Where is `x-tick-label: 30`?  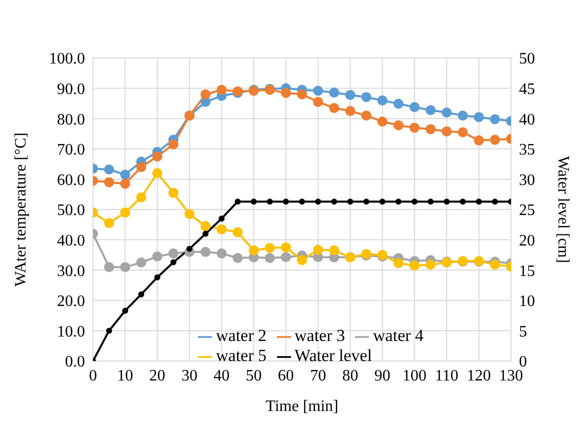 x-tick-label: 30 is located at coordinates (189, 375).